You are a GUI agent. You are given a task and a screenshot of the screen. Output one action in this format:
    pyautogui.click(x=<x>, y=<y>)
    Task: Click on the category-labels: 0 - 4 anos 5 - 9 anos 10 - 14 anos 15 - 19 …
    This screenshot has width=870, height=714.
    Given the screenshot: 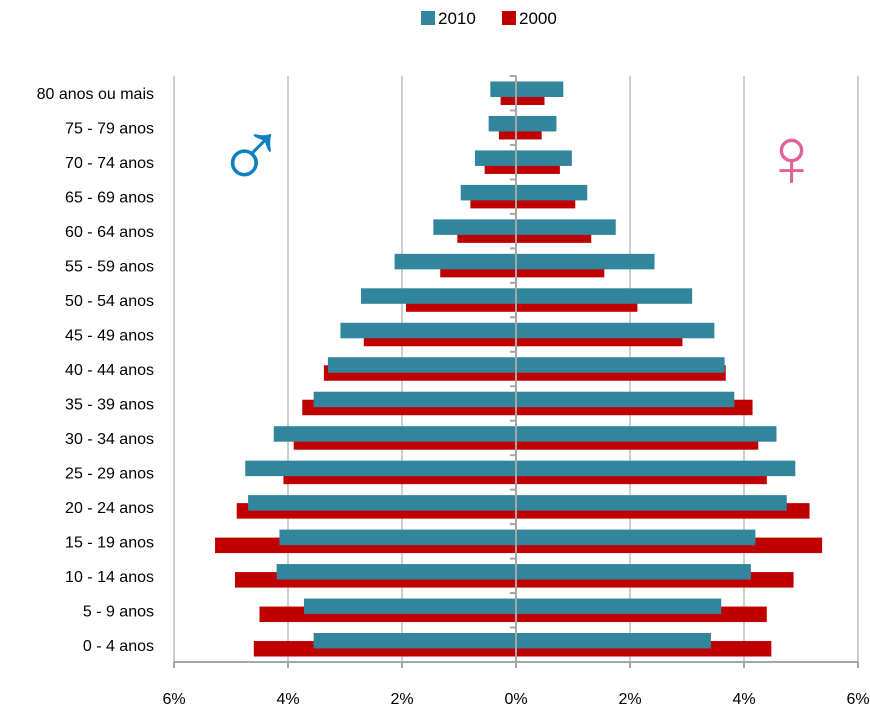 What is the action you would take?
    pyautogui.click(x=95, y=370)
    